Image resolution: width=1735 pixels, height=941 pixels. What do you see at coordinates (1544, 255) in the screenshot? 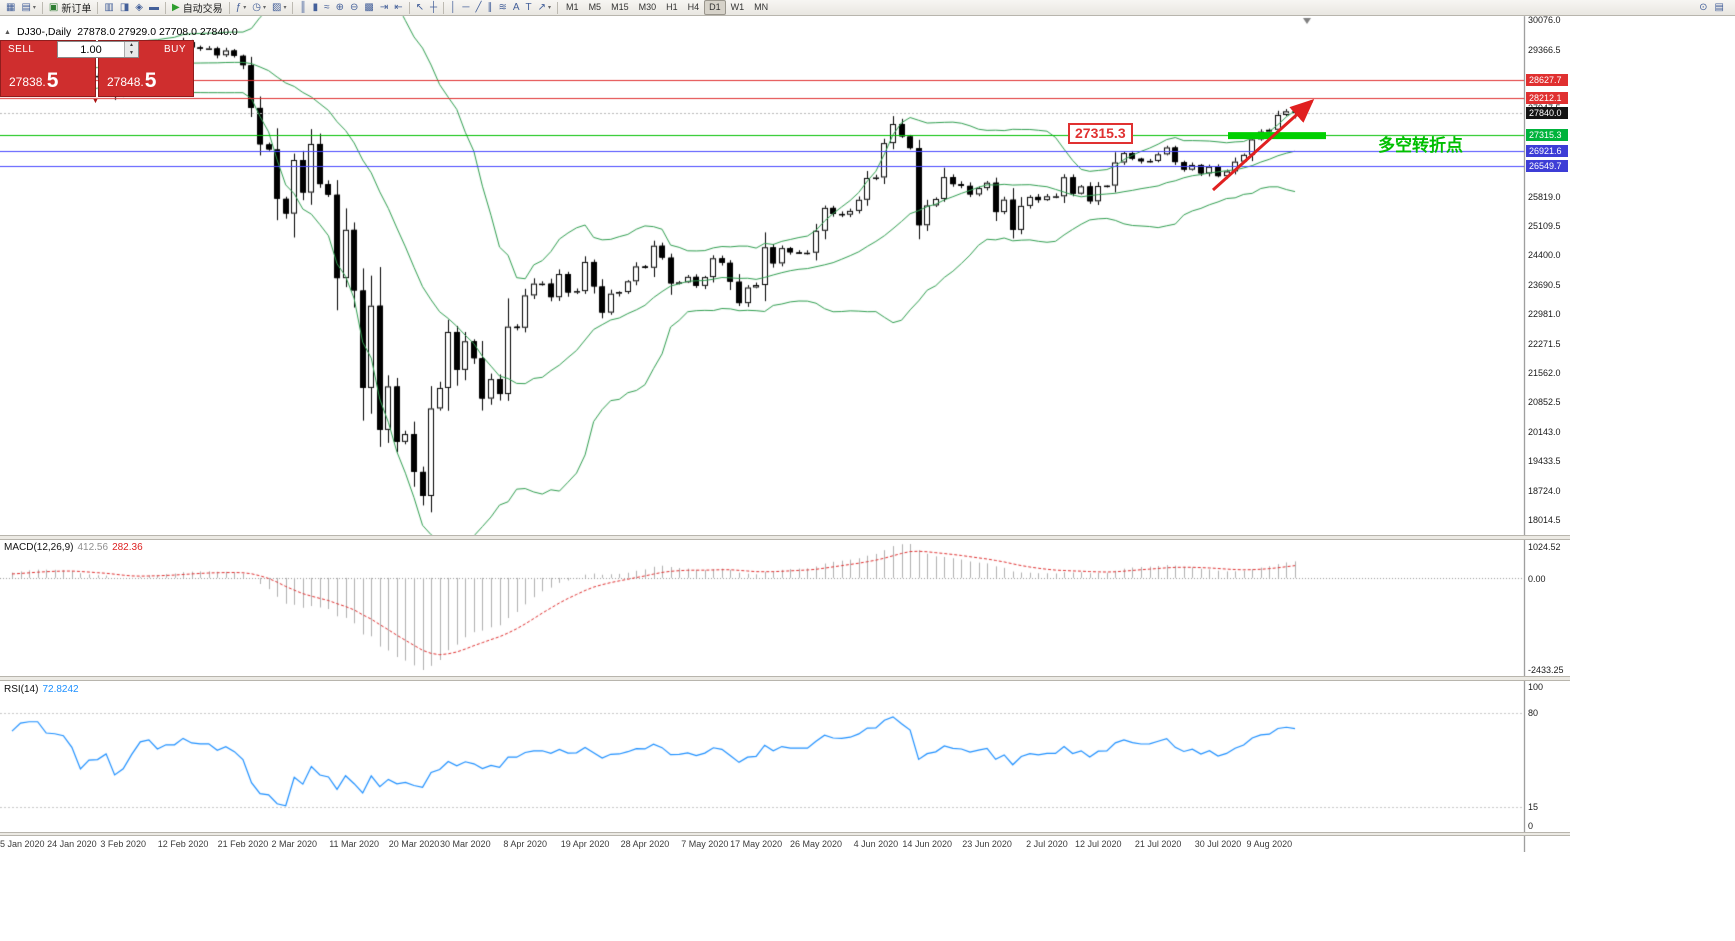
I see `price-axis-label: 24400.0` at bounding box center [1544, 255].